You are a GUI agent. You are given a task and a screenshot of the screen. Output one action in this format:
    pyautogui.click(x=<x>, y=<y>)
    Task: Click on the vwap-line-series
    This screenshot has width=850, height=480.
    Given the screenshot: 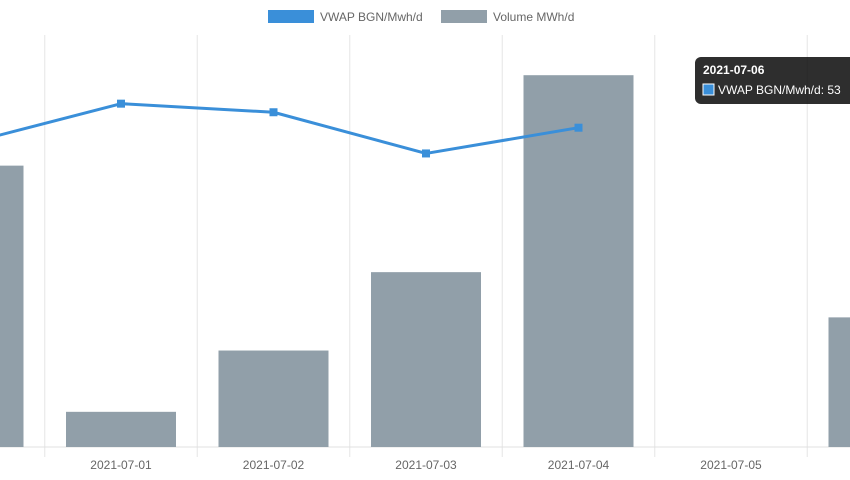 What is the action you would take?
    pyautogui.click(x=291, y=128)
    